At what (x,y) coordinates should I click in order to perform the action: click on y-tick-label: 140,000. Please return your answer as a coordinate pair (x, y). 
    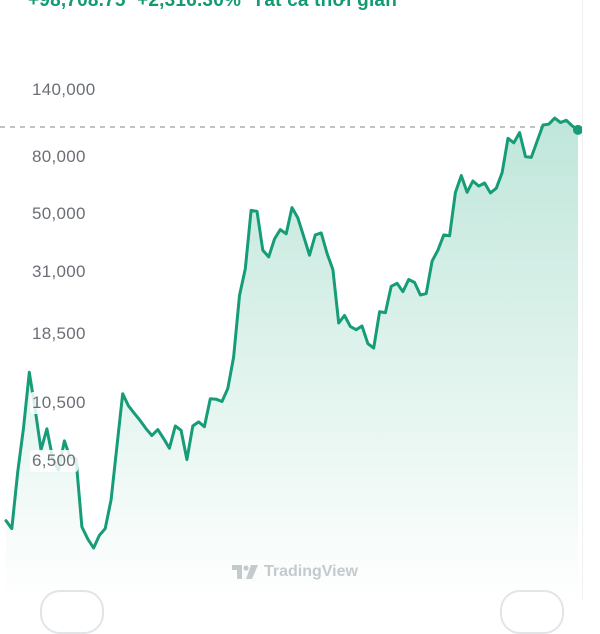
    Looking at the image, I should click on (64, 90).